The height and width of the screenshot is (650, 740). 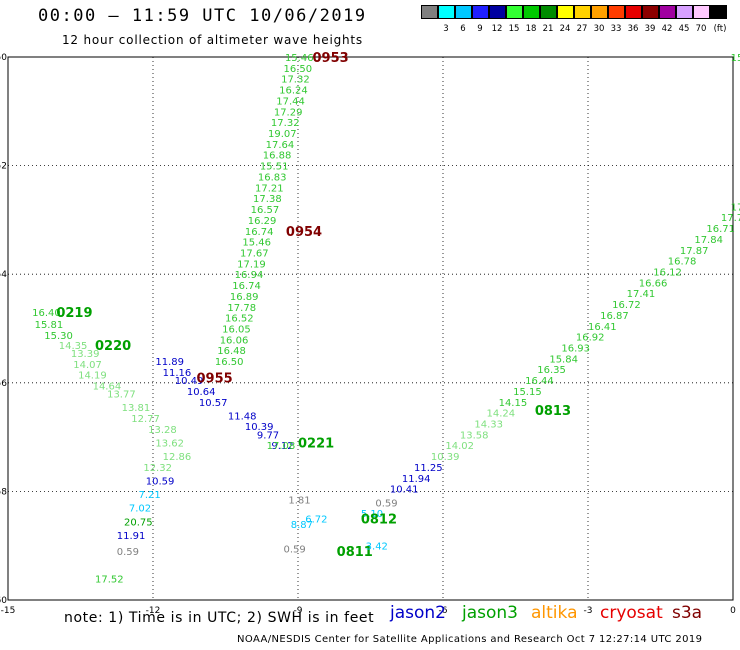 I want to click on swh-value: 17.52, so click(x=109, y=579).